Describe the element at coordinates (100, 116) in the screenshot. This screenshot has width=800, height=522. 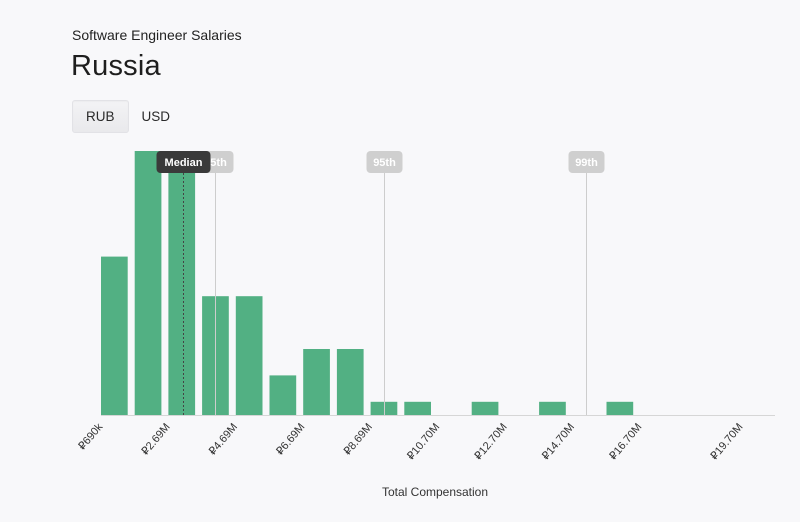
I see `currency-rub-button: RUB` at that location.